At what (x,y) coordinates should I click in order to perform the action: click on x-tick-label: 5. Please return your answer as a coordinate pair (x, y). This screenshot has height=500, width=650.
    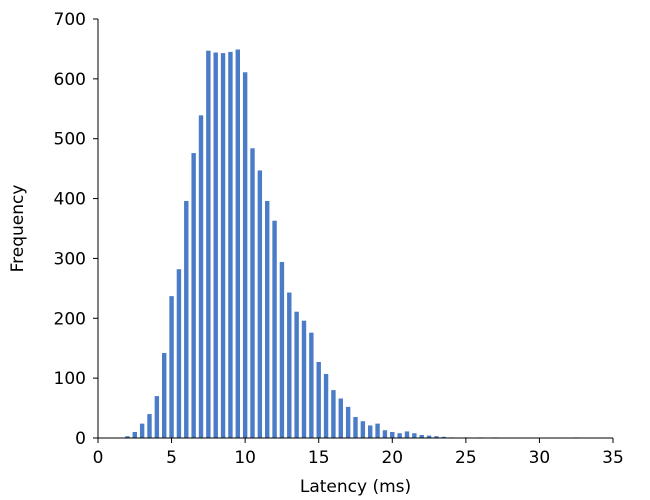
    Looking at the image, I should click on (171, 458).